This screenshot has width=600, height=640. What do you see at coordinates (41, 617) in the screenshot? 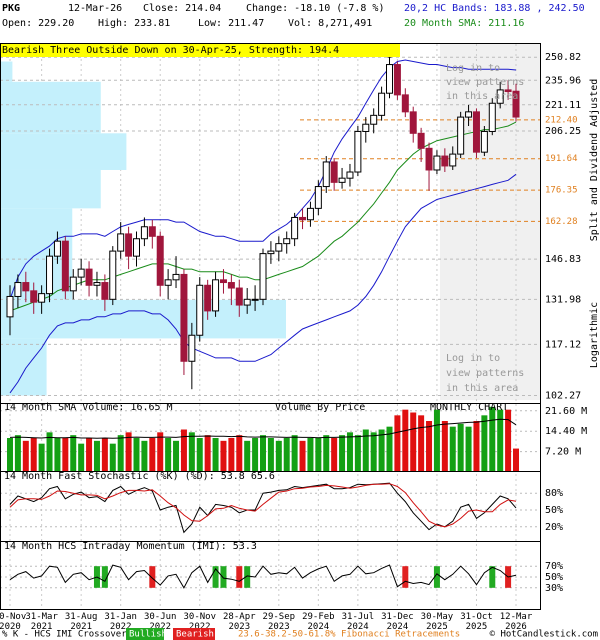
I see `x-tick-line: 31-Mar` at bounding box center [41, 617].